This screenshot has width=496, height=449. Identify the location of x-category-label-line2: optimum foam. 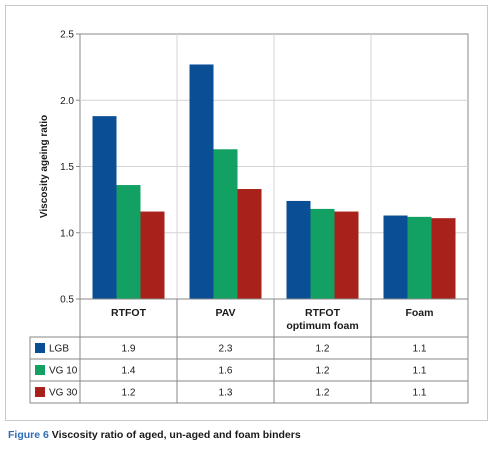
(322, 326).